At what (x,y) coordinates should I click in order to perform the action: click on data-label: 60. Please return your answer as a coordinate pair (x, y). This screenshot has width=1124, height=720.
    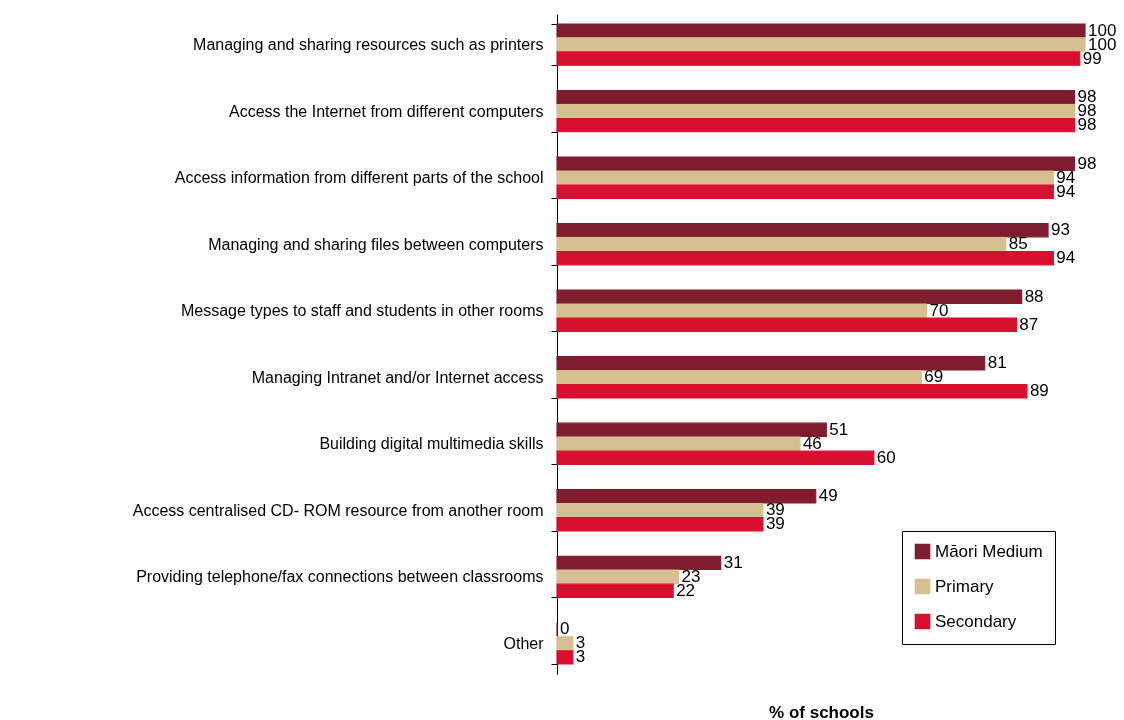
    Looking at the image, I should click on (886, 457).